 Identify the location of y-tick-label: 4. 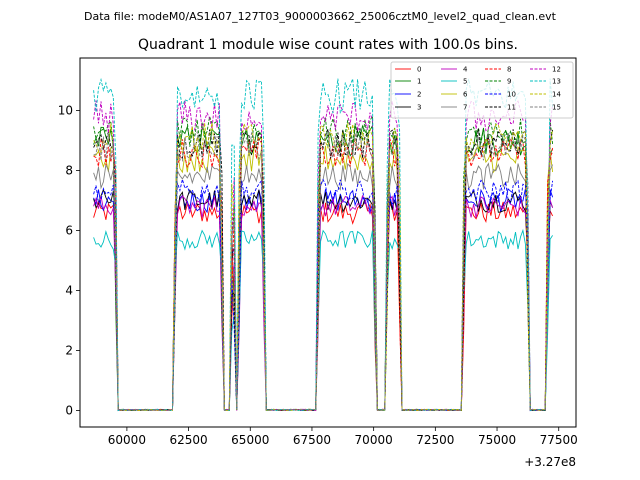
(69, 291).